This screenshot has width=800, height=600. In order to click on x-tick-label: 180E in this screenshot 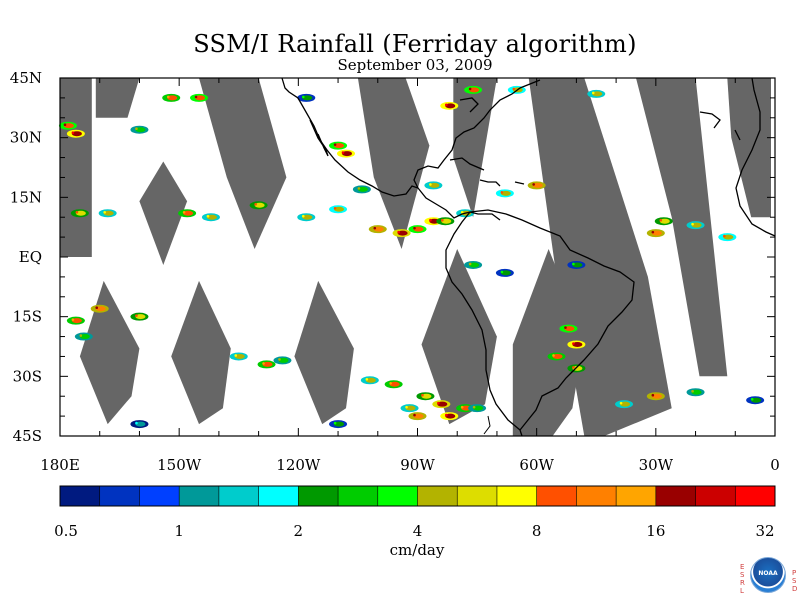, I will do `click(60, 465)`.